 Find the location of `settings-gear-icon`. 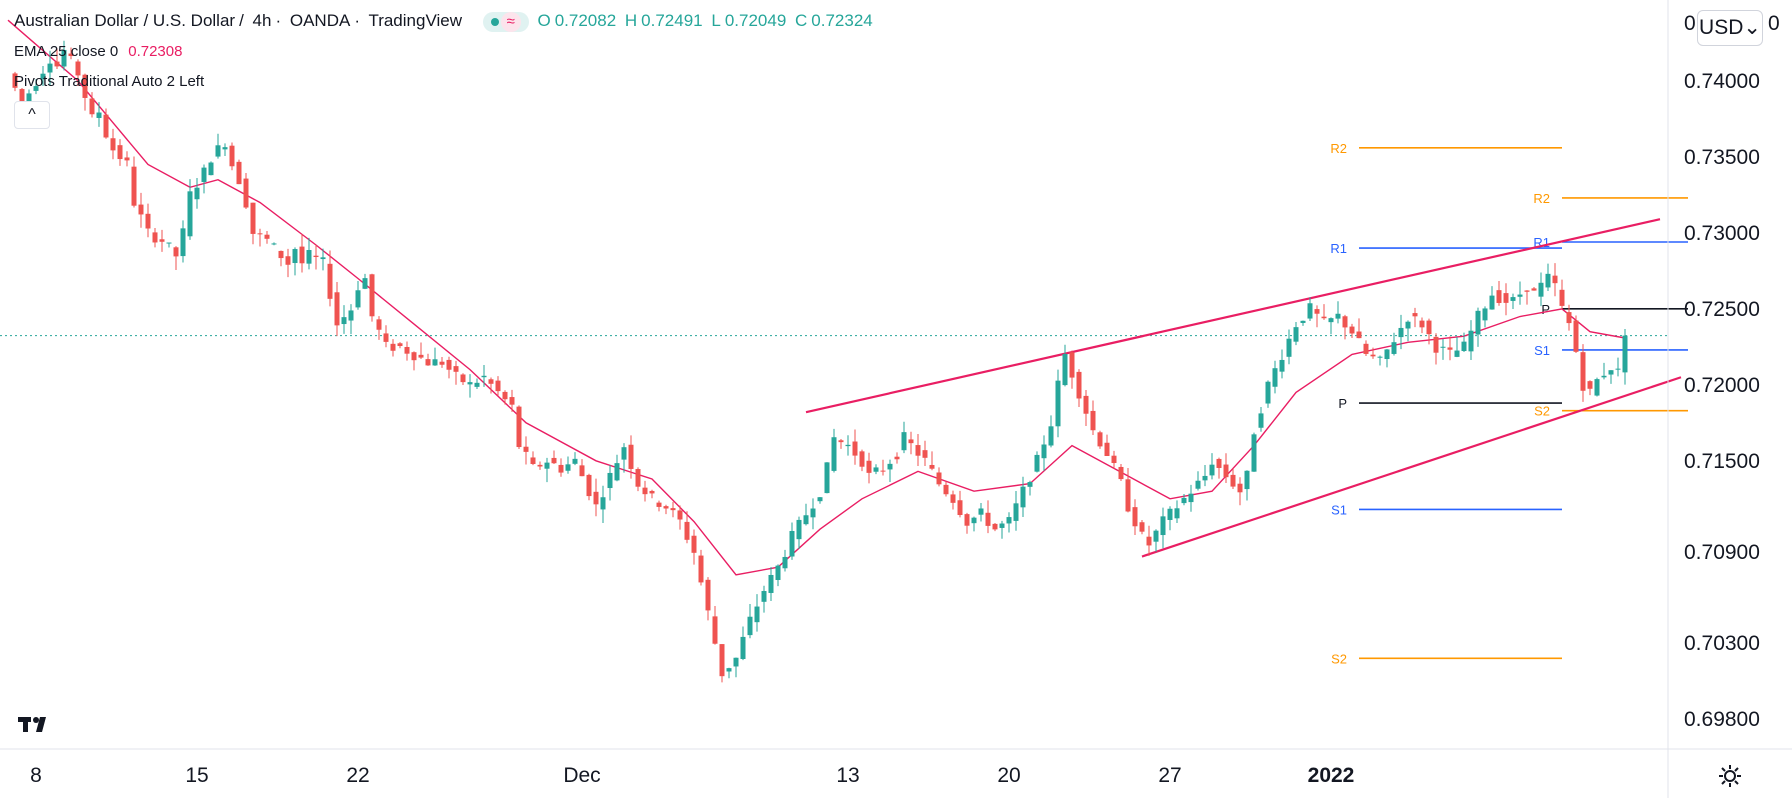

settings-gear-icon is located at coordinates (1730, 776).